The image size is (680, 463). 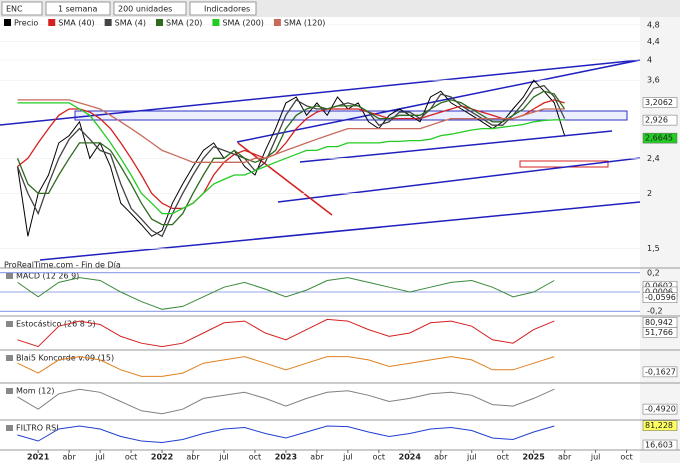 I want to click on value-label: 3,2062, so click(x=659, y=102).